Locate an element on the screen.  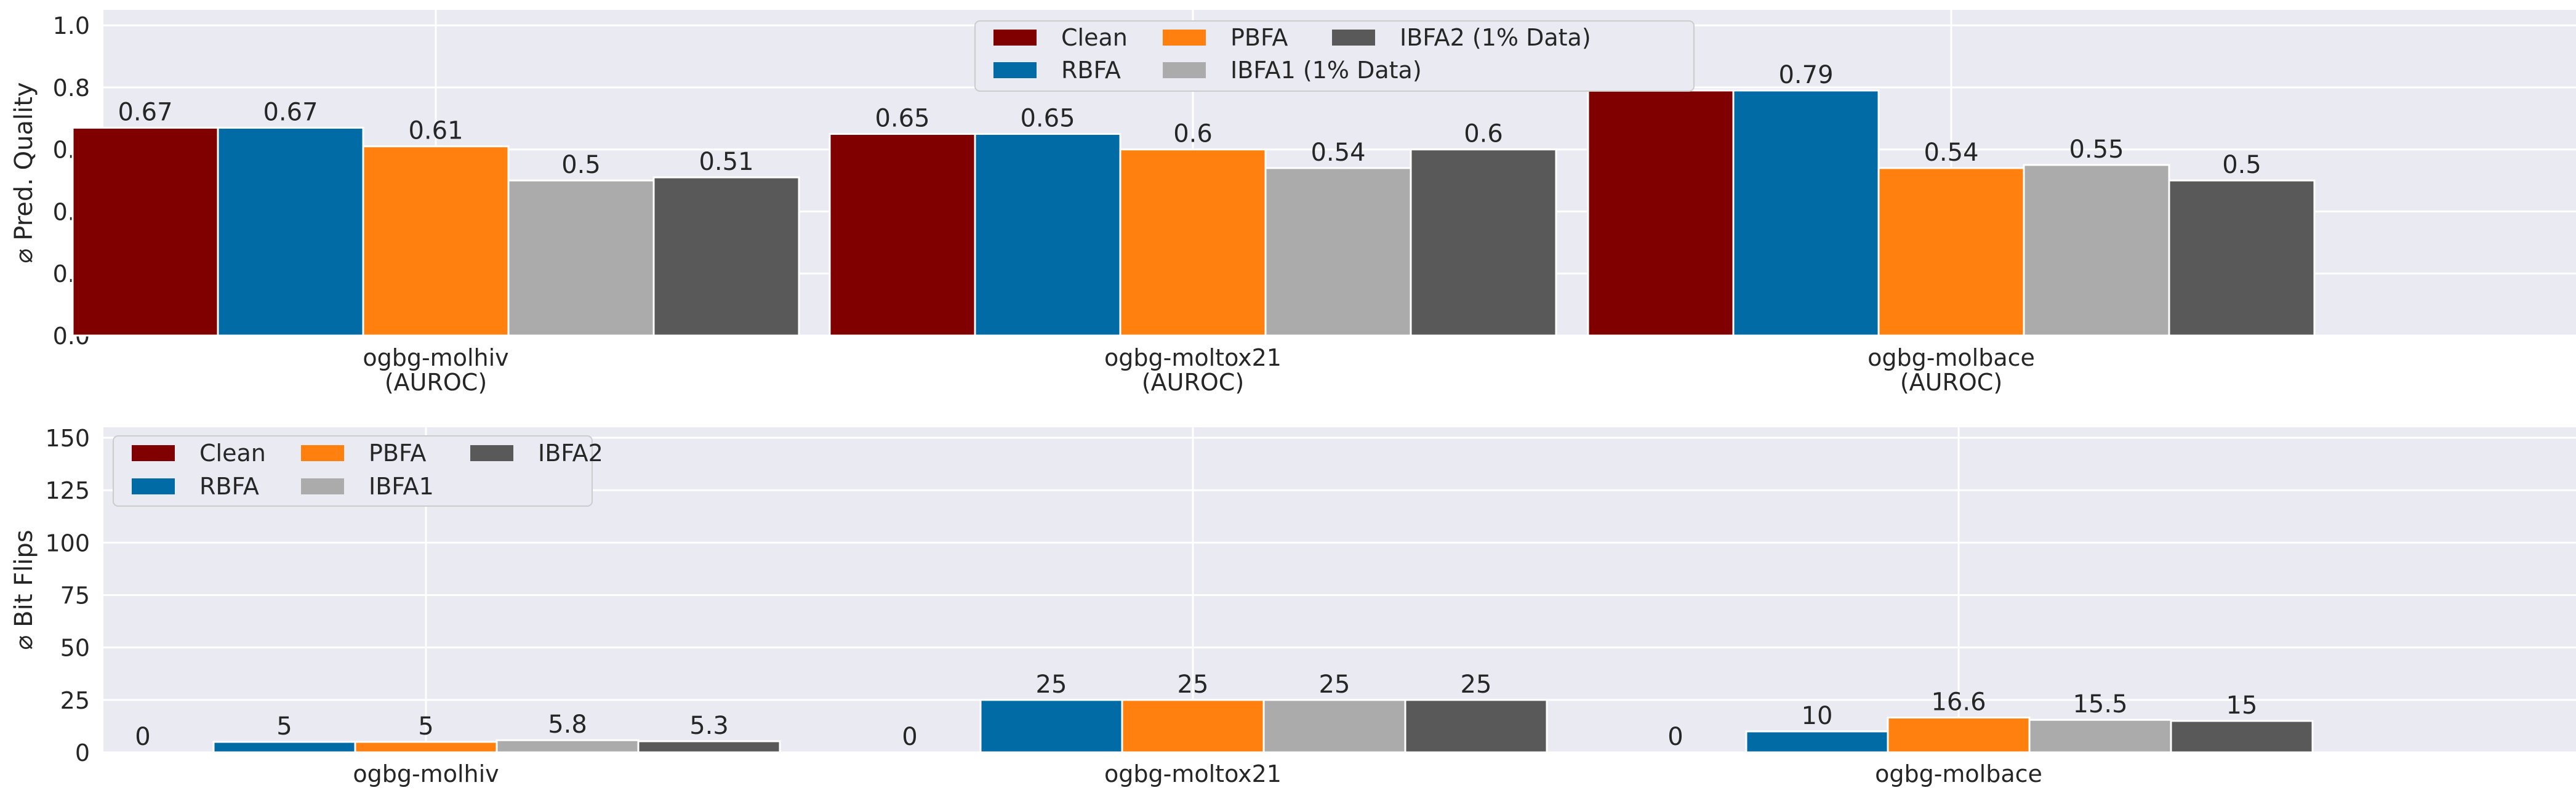
x-category-label: ogbg-molbace is located at coordinates (1958, 773).